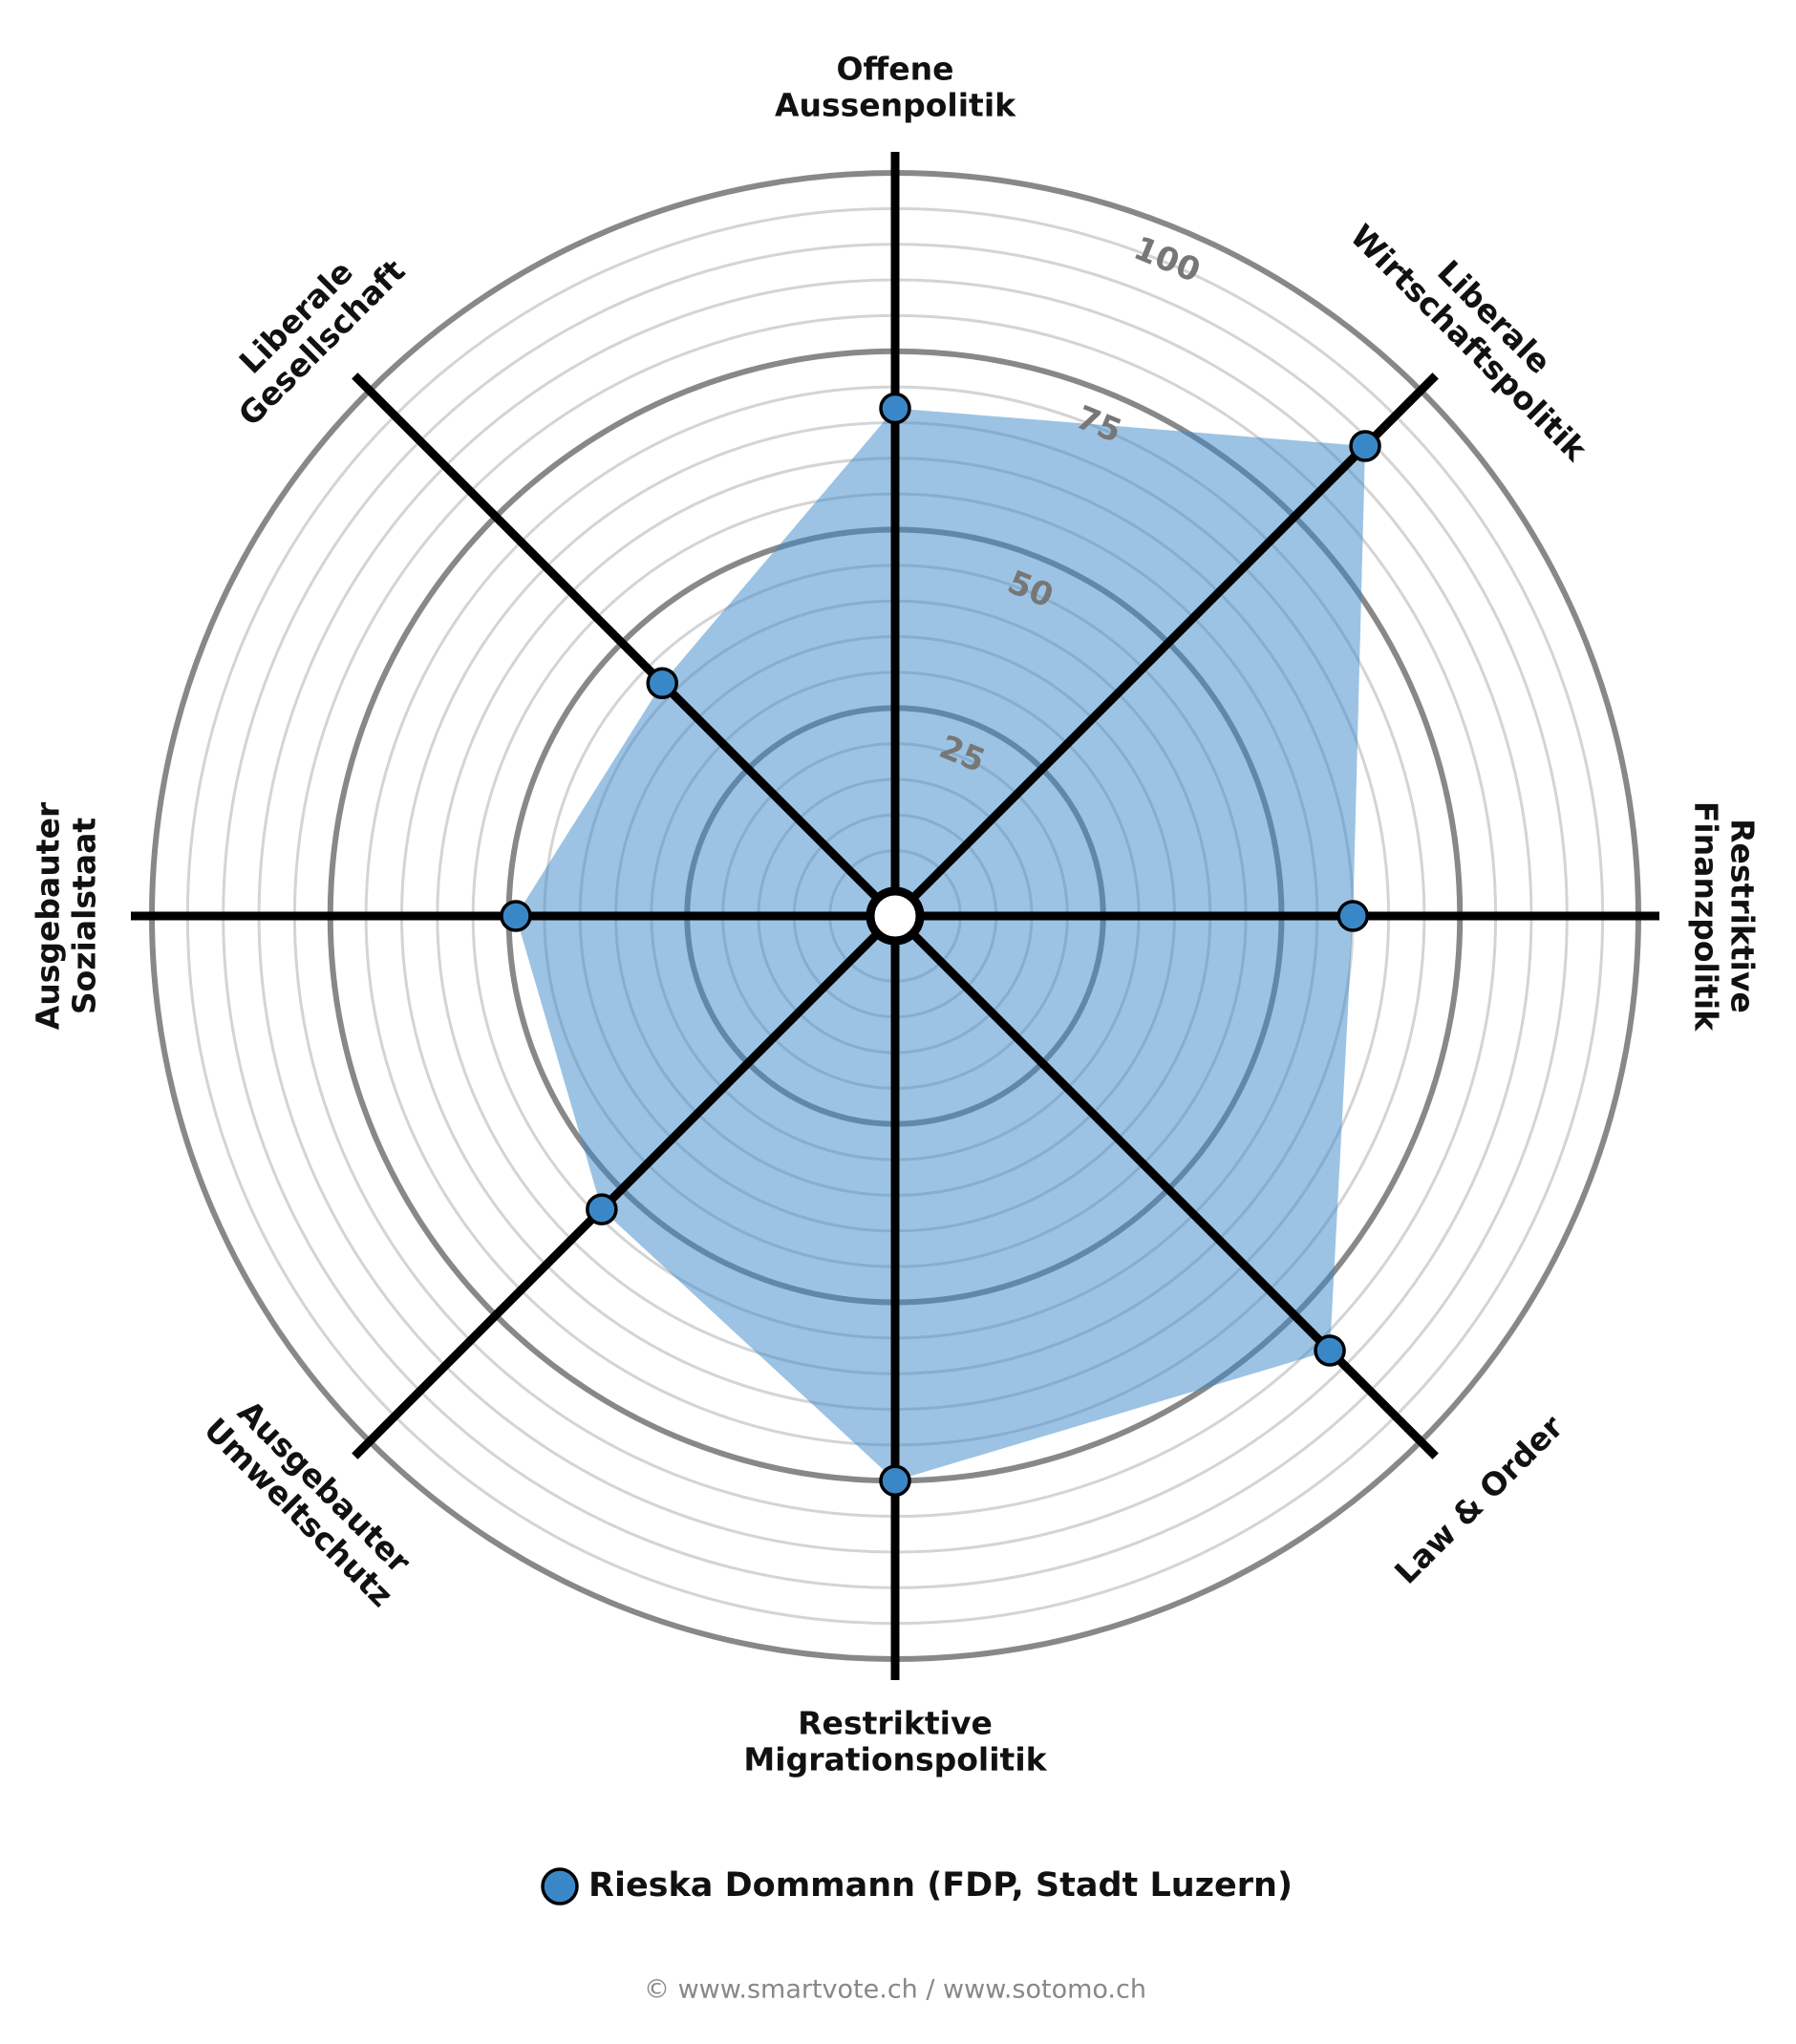  Describe the element at coordinates (896, 105) in the screenshot. I see `axis-label-line: Aussenpolitik` at that location.